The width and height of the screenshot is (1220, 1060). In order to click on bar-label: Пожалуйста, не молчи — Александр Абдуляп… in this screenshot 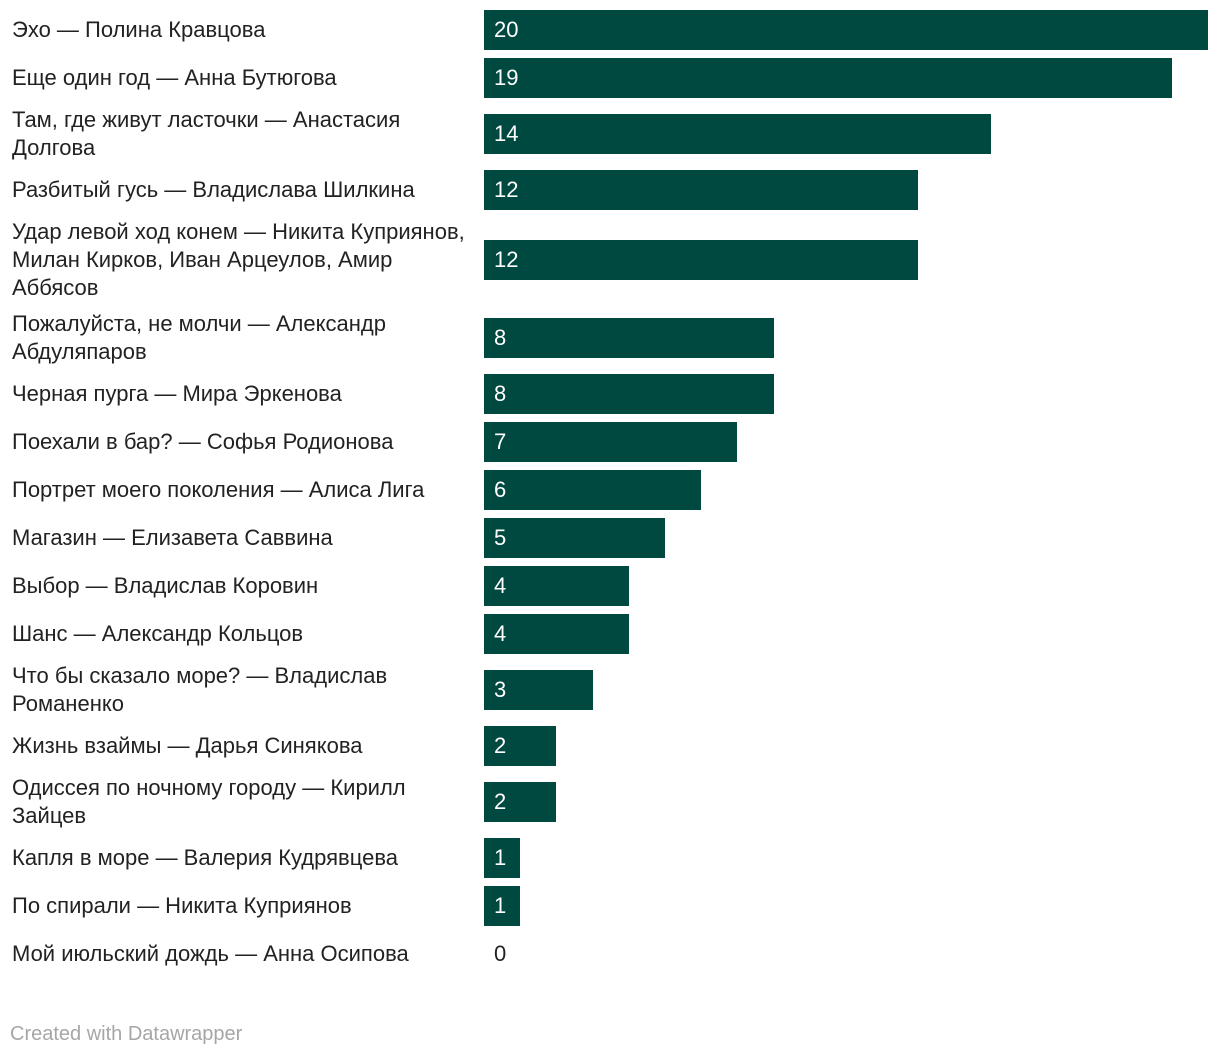, I will do `click(199, 337)`.